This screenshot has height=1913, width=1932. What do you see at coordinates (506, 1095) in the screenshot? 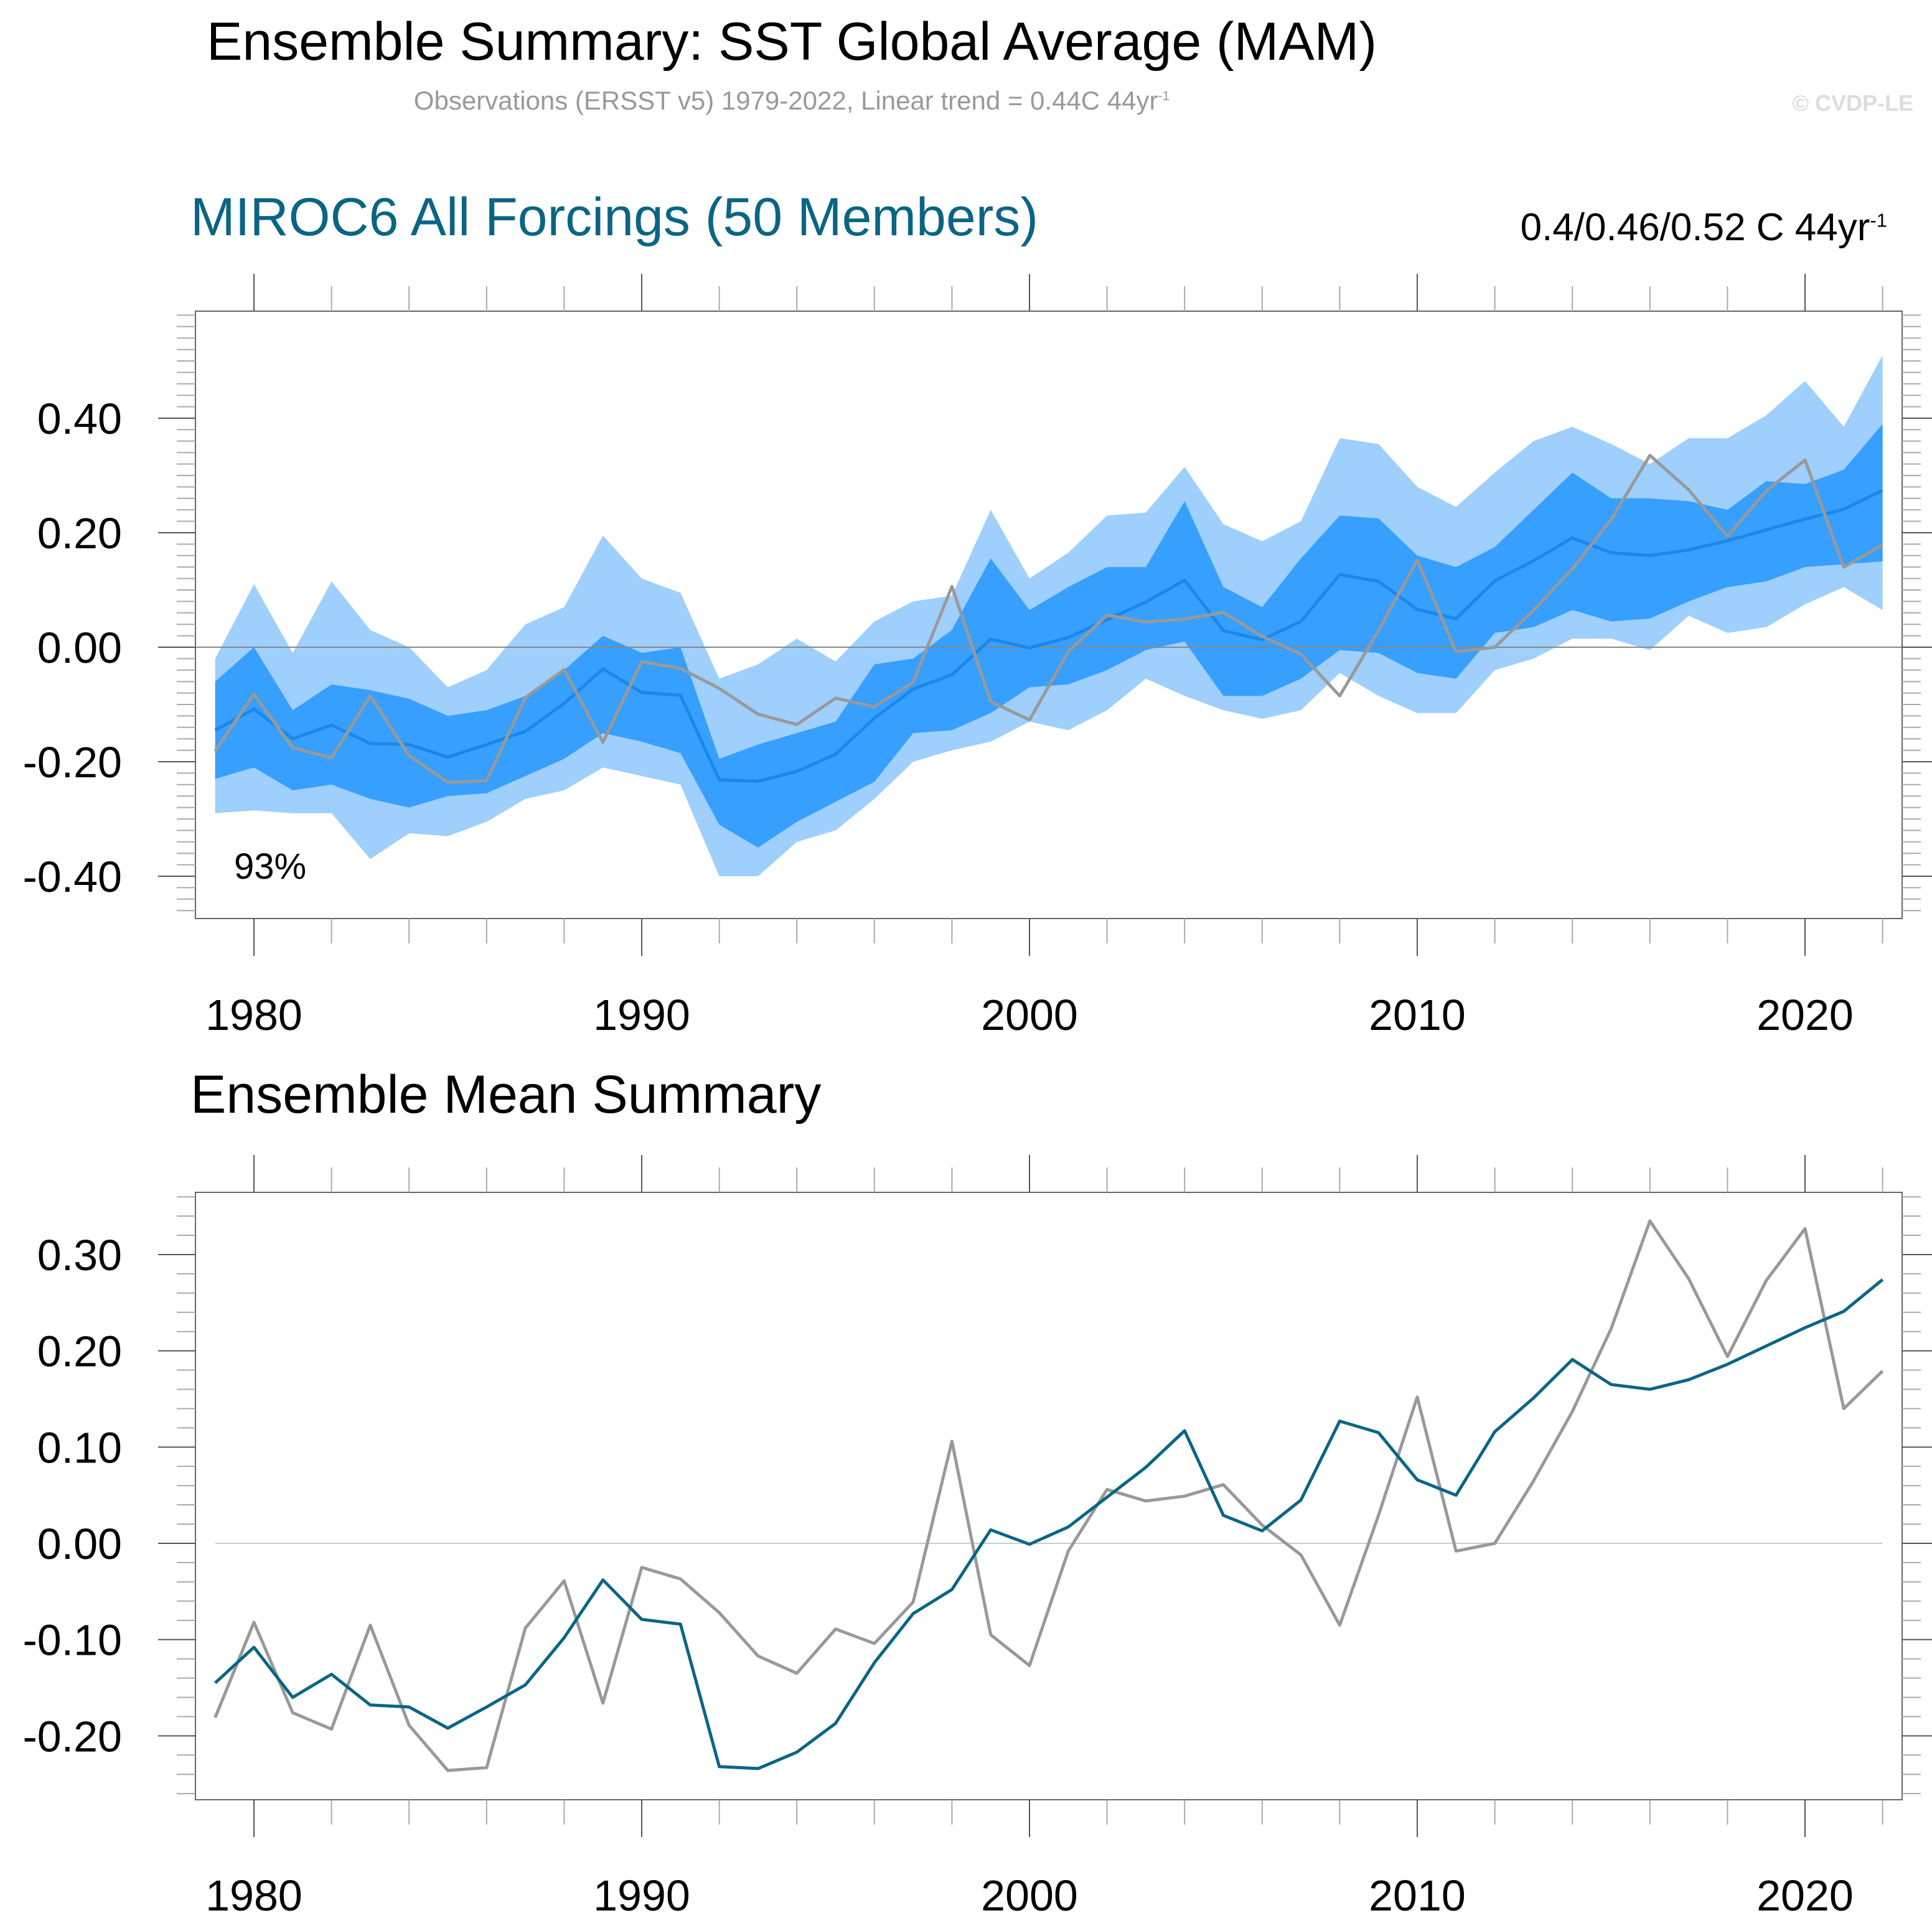
I see `panel2-title: Ensemble Mean Summary` at bounding box center [506, 1095].